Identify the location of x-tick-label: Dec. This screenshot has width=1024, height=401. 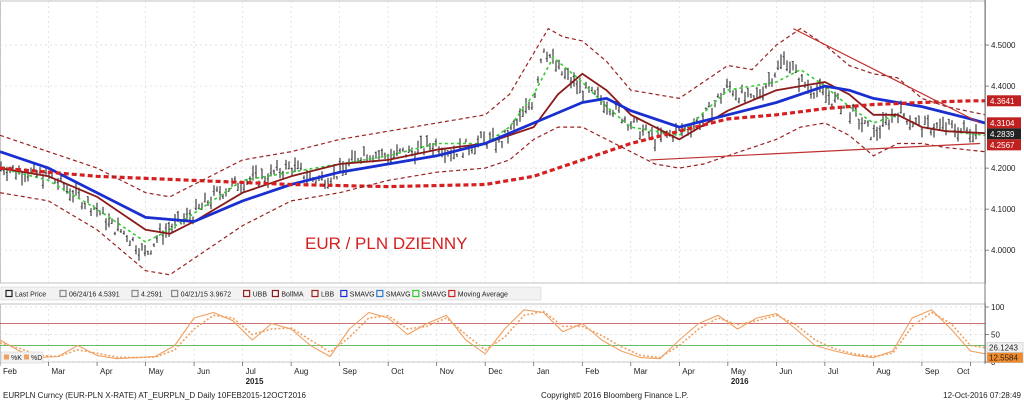
(495, 371).